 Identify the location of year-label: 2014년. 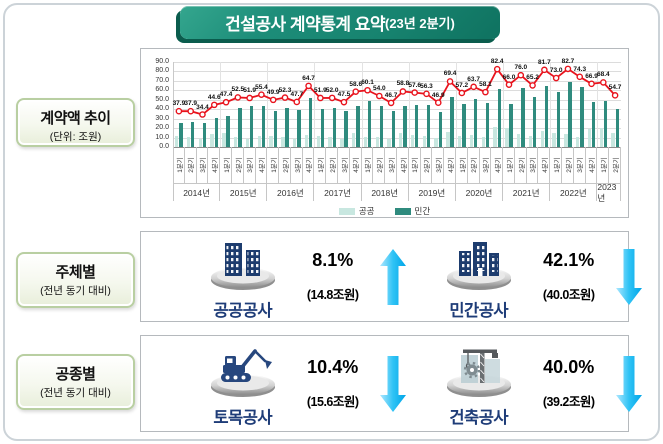
(197, 192).